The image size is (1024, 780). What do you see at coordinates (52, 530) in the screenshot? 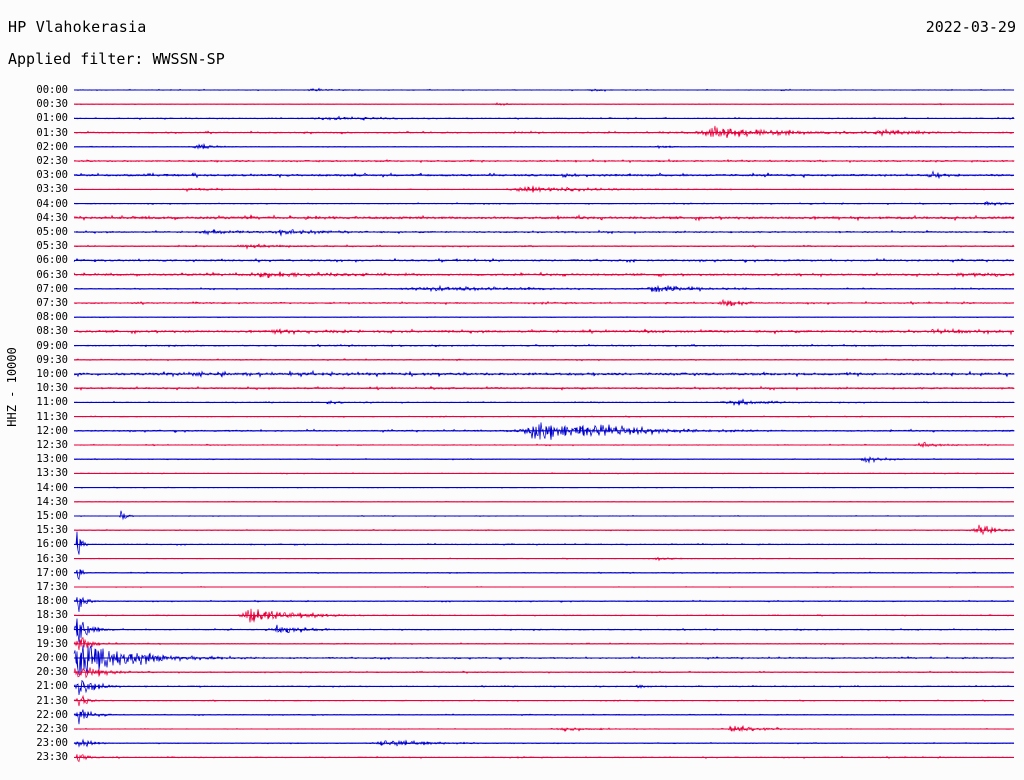
I see `time-label-15-30: 15:30` at bounding box center [52, 530].